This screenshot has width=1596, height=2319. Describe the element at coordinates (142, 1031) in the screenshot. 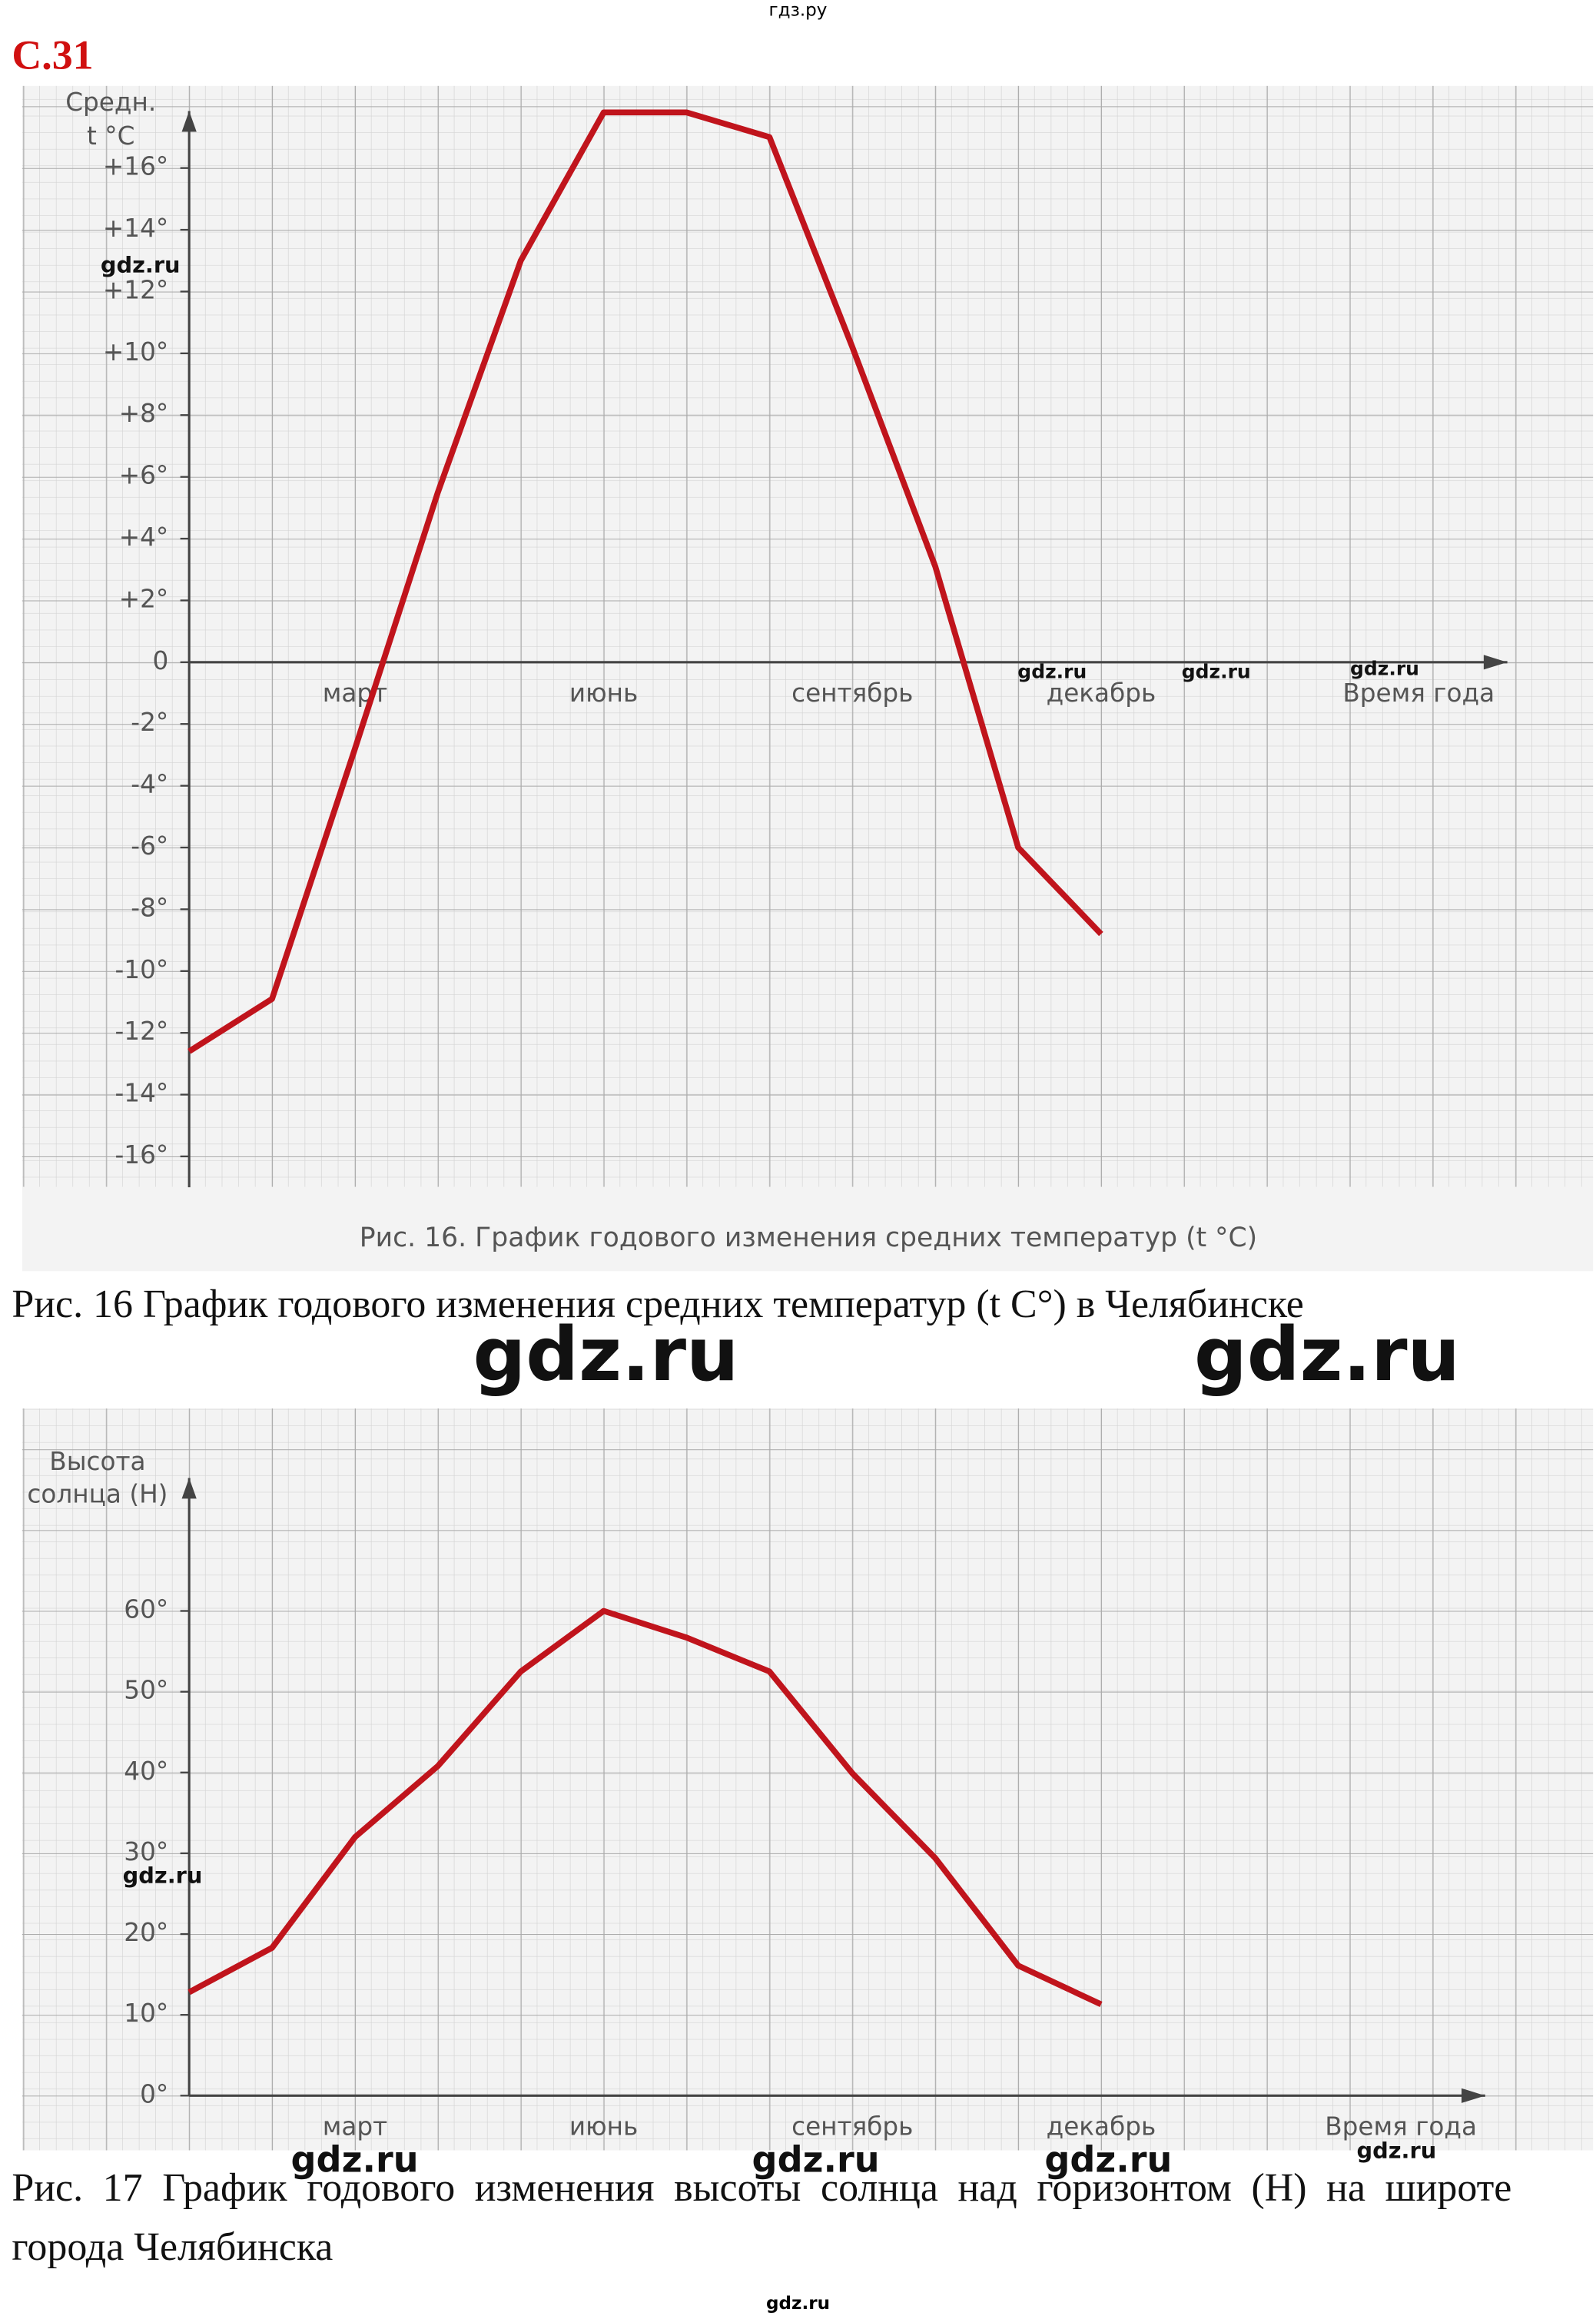

I see `y-tick-label: -12°` at that location.